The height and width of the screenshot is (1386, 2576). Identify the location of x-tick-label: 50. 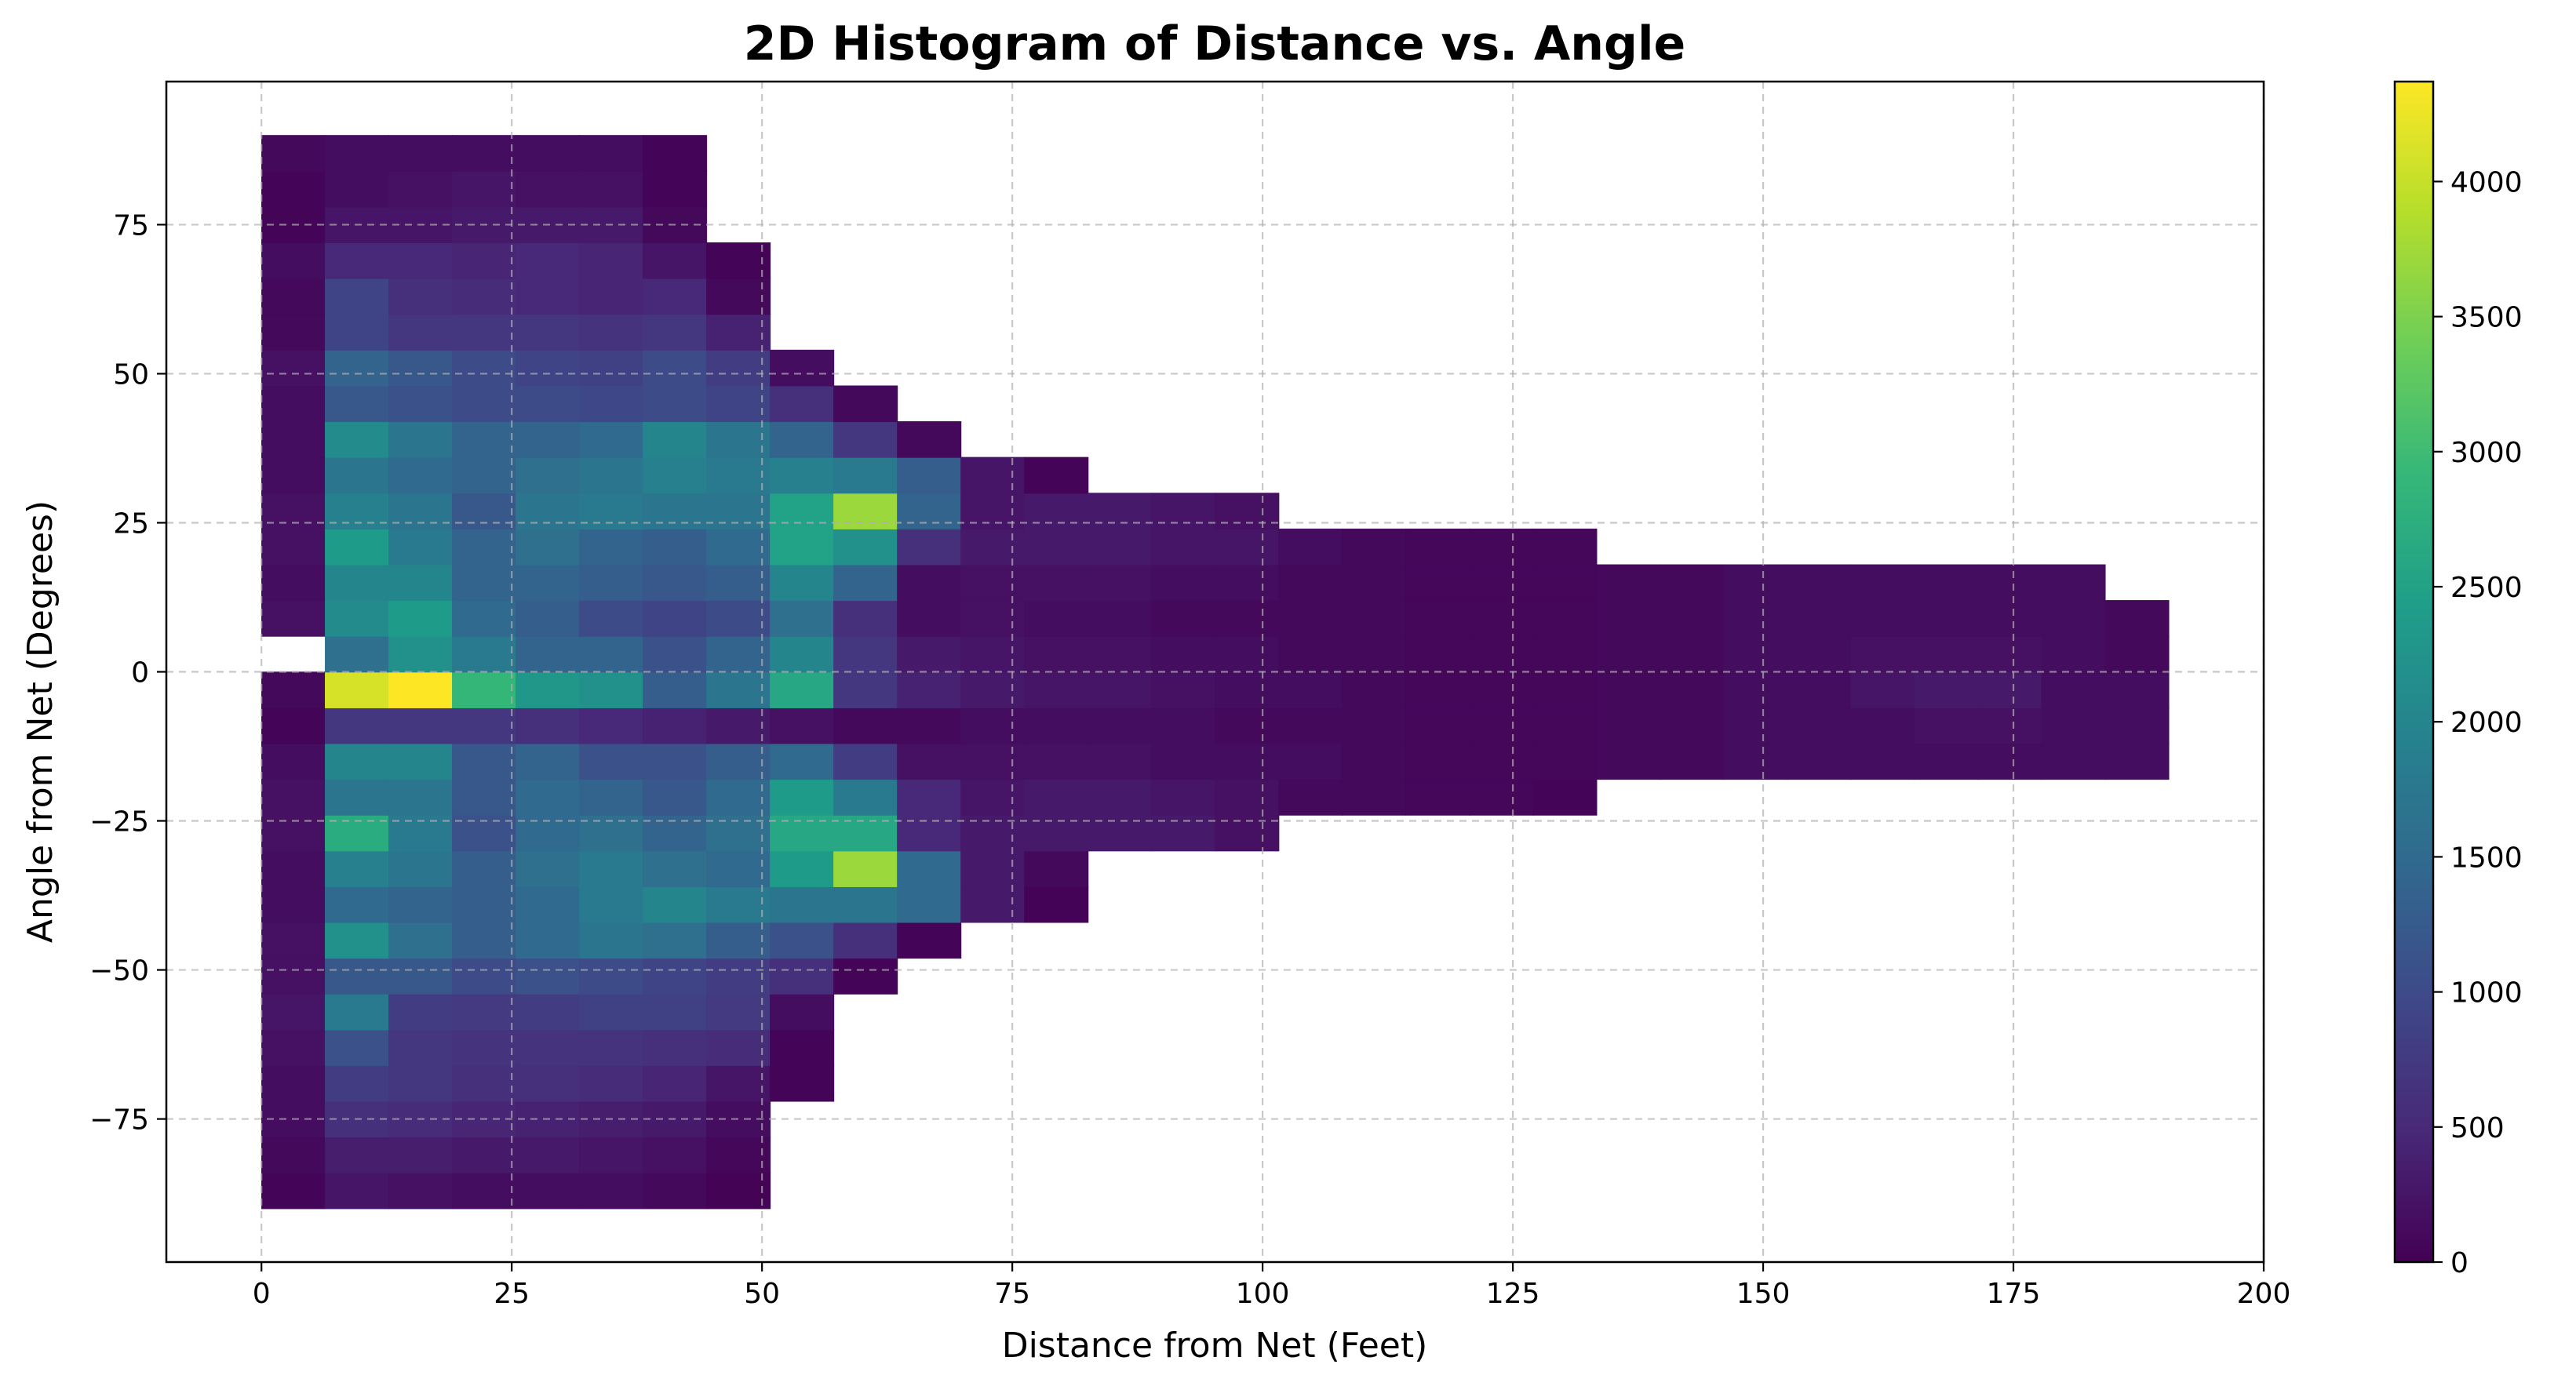
(762, 1294).